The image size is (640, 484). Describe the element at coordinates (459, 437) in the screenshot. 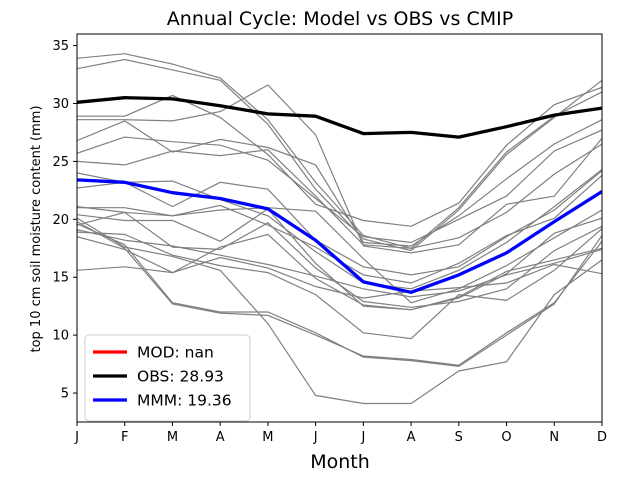

I see `x-tick-label: S` at that location.